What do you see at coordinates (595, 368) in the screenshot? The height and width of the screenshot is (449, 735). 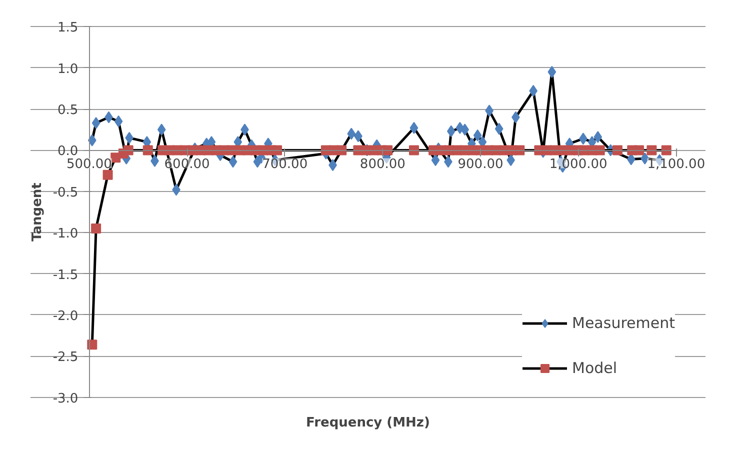 I see `legend-label: Model` at bounding box center [595, 368].